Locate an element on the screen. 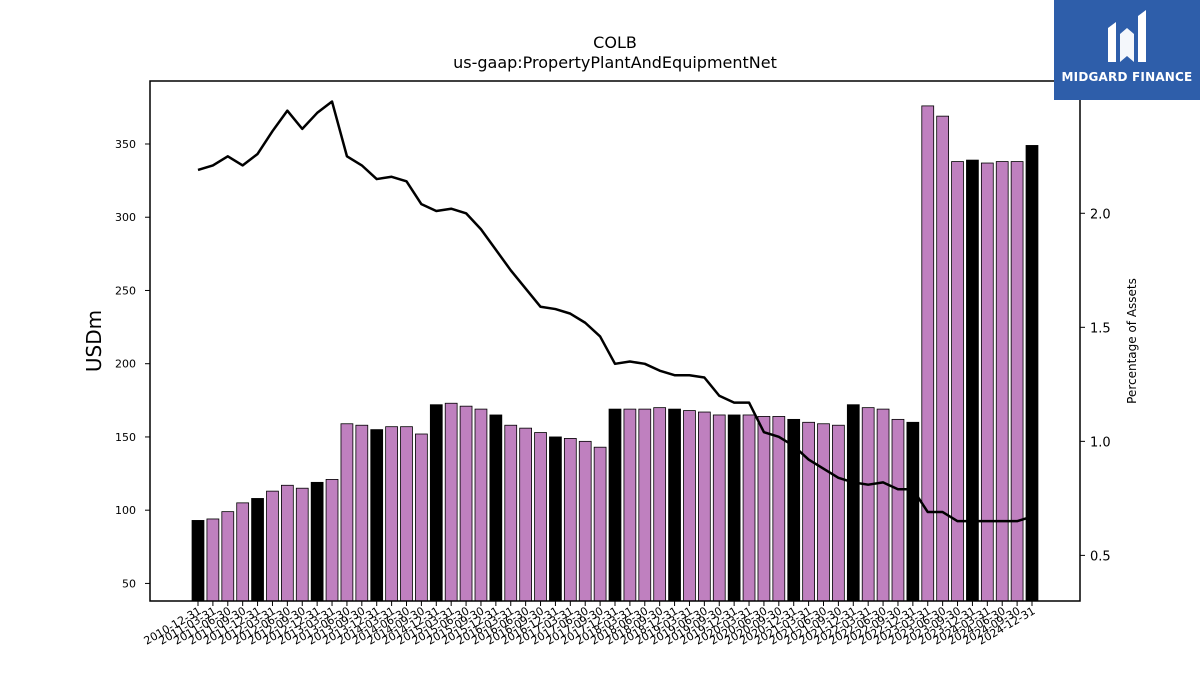 This screenshot has height=675, width=1200. chart-title: COLB is located at coordinates (615, 42).